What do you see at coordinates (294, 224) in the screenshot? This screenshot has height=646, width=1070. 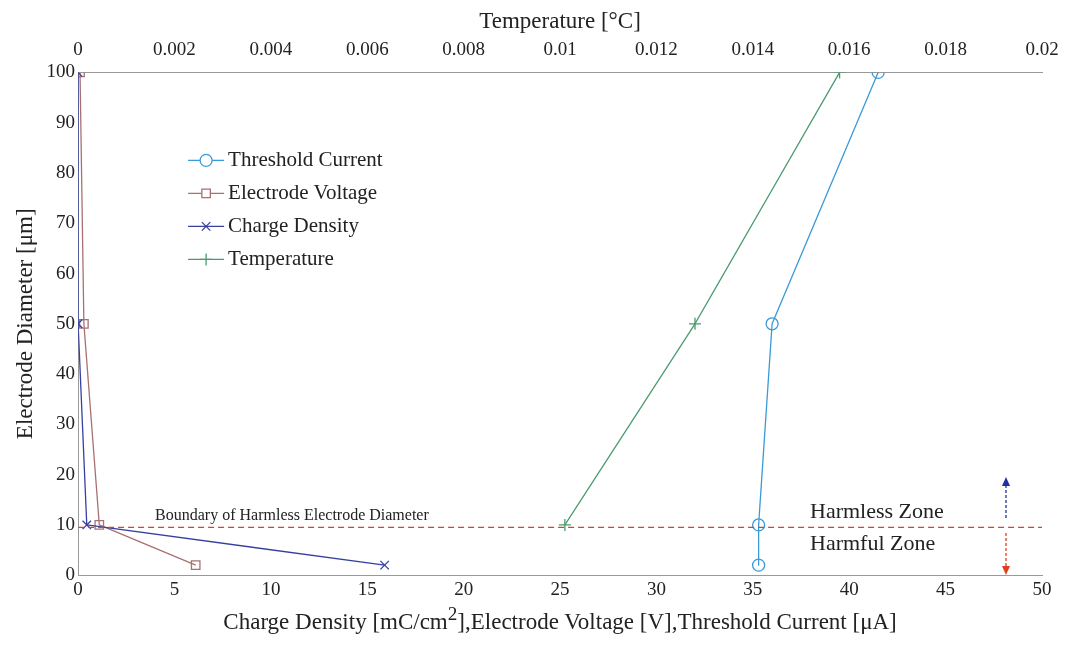 I see `legend-label: Charge Density` at bounding box center [294, 224].